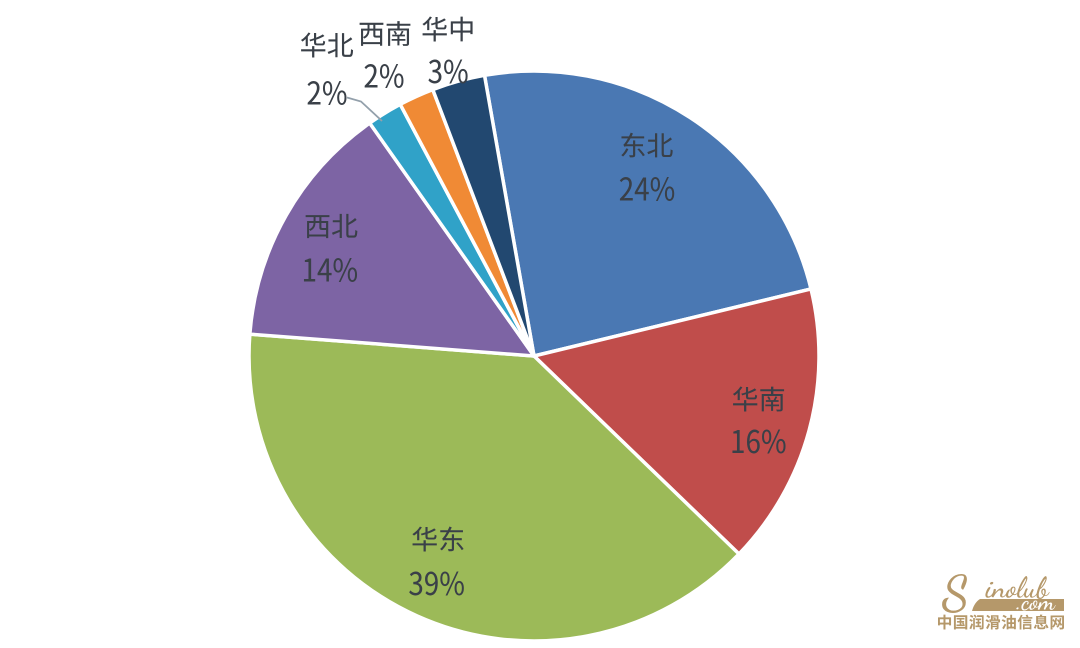 This screenshot has width=1080, height=648. What do you see at coordinates (330, 270) in the screenshot?
I see `slice-pct-label-西北` at bounding box center [330, 270].